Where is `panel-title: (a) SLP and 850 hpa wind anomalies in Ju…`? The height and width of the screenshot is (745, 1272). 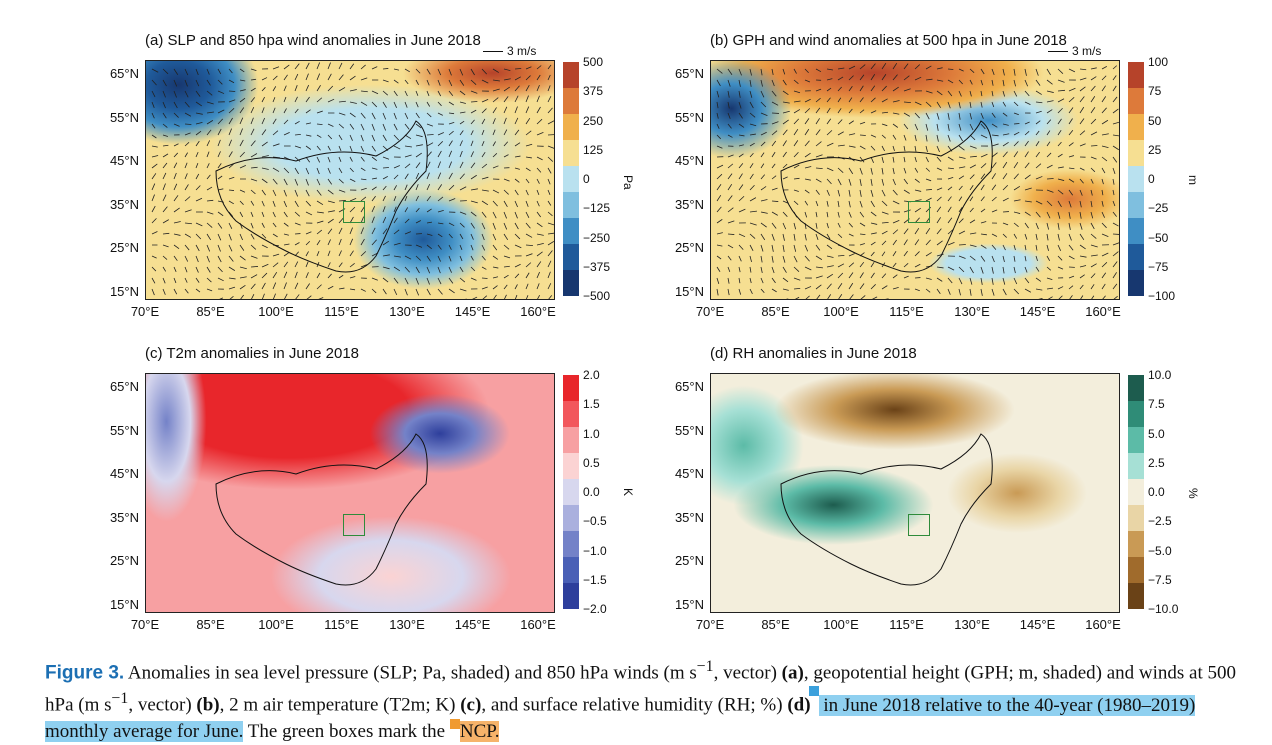
panel-title: (a) SLP and 850 hpa wind anomalies in Ju… is located at coordinates (313, 40).